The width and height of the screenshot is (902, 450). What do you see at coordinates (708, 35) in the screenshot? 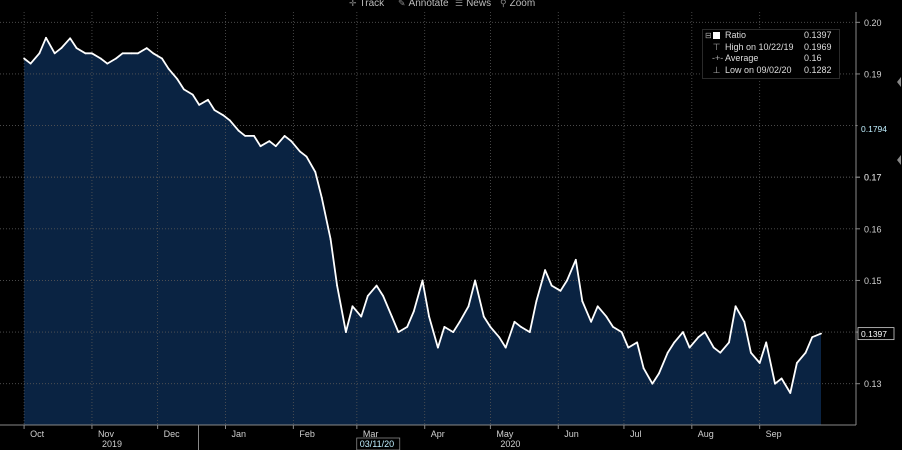
I see `legend-toggle-icon: ⊟` at bounding box center [708, 35].